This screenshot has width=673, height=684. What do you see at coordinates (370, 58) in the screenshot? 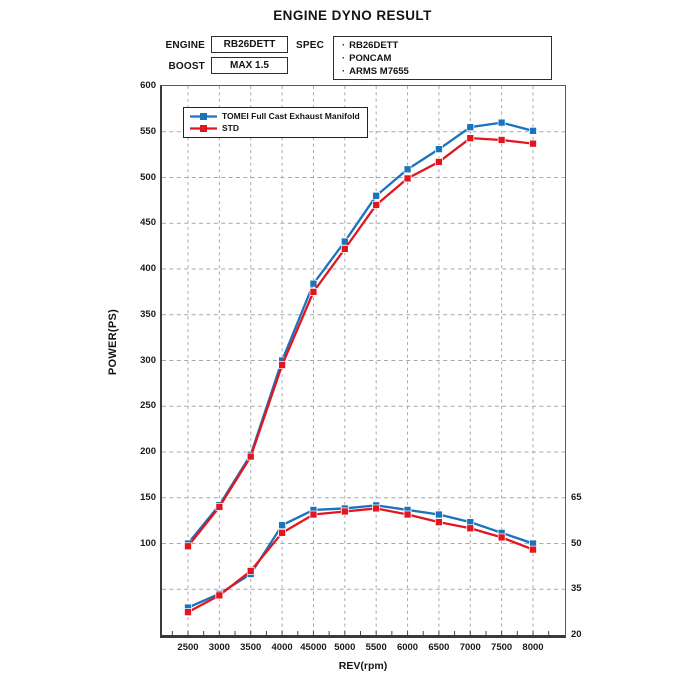
I see `spec-item-text: PONCAM` at bounding box center [370, 58].